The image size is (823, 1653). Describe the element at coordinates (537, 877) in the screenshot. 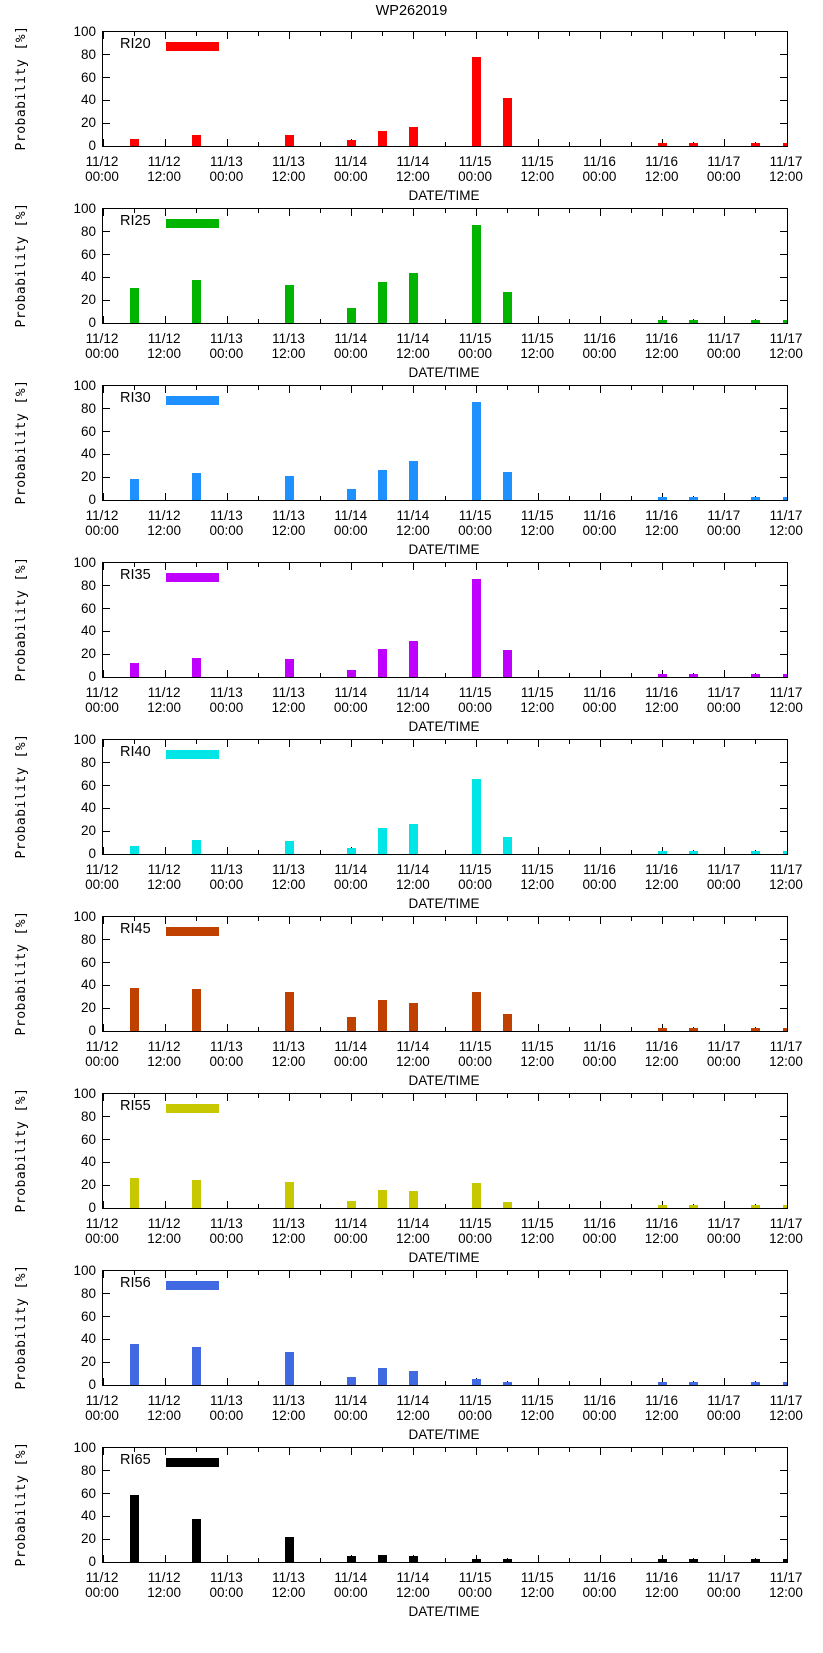

I see `x-tick-label: 11/15 12:00` at that location.